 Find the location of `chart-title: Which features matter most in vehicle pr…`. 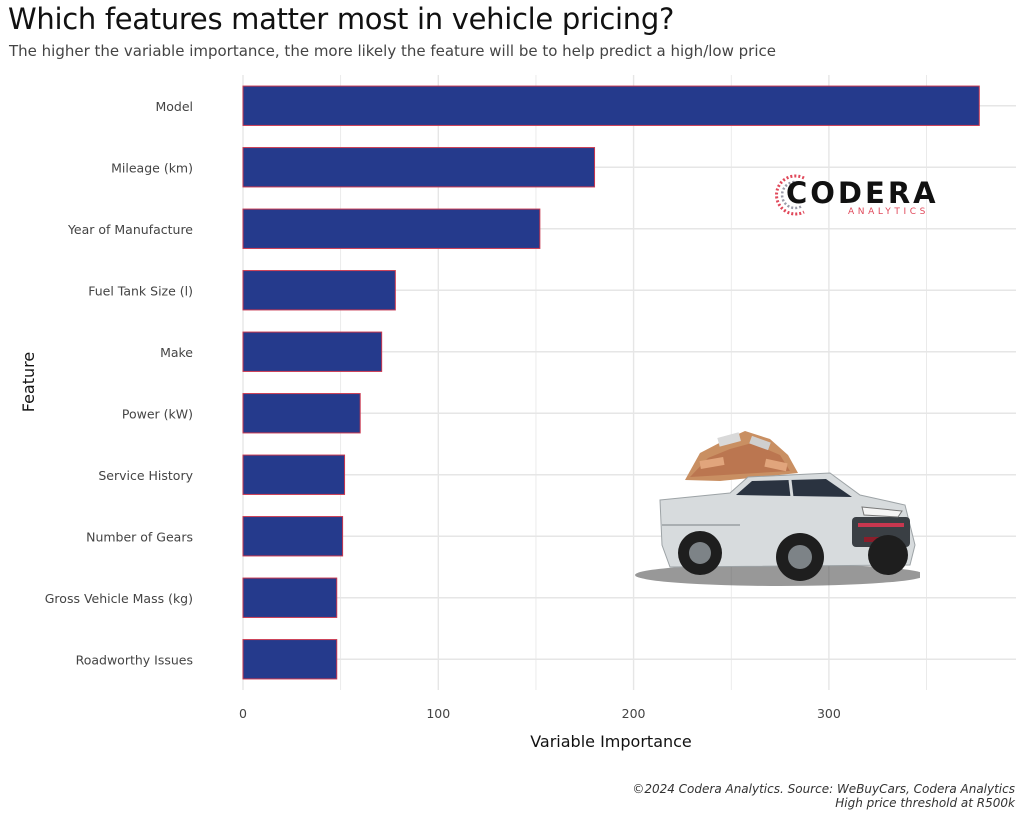

chart-title: Which features matter most in vehicle pr… is located at coordinates (341, 19).